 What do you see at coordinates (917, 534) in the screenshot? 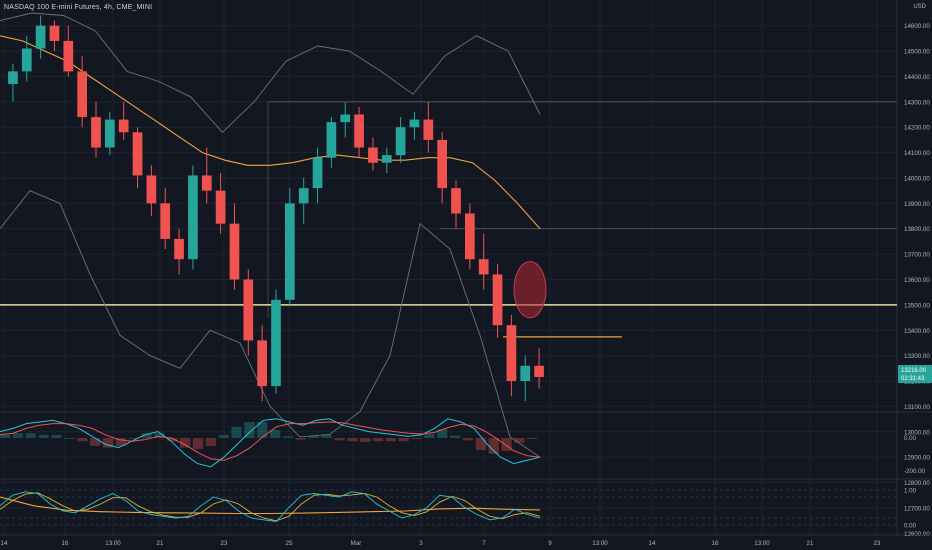
I see `price-tick-label: 12600.00` at bounding box center [917, 534].